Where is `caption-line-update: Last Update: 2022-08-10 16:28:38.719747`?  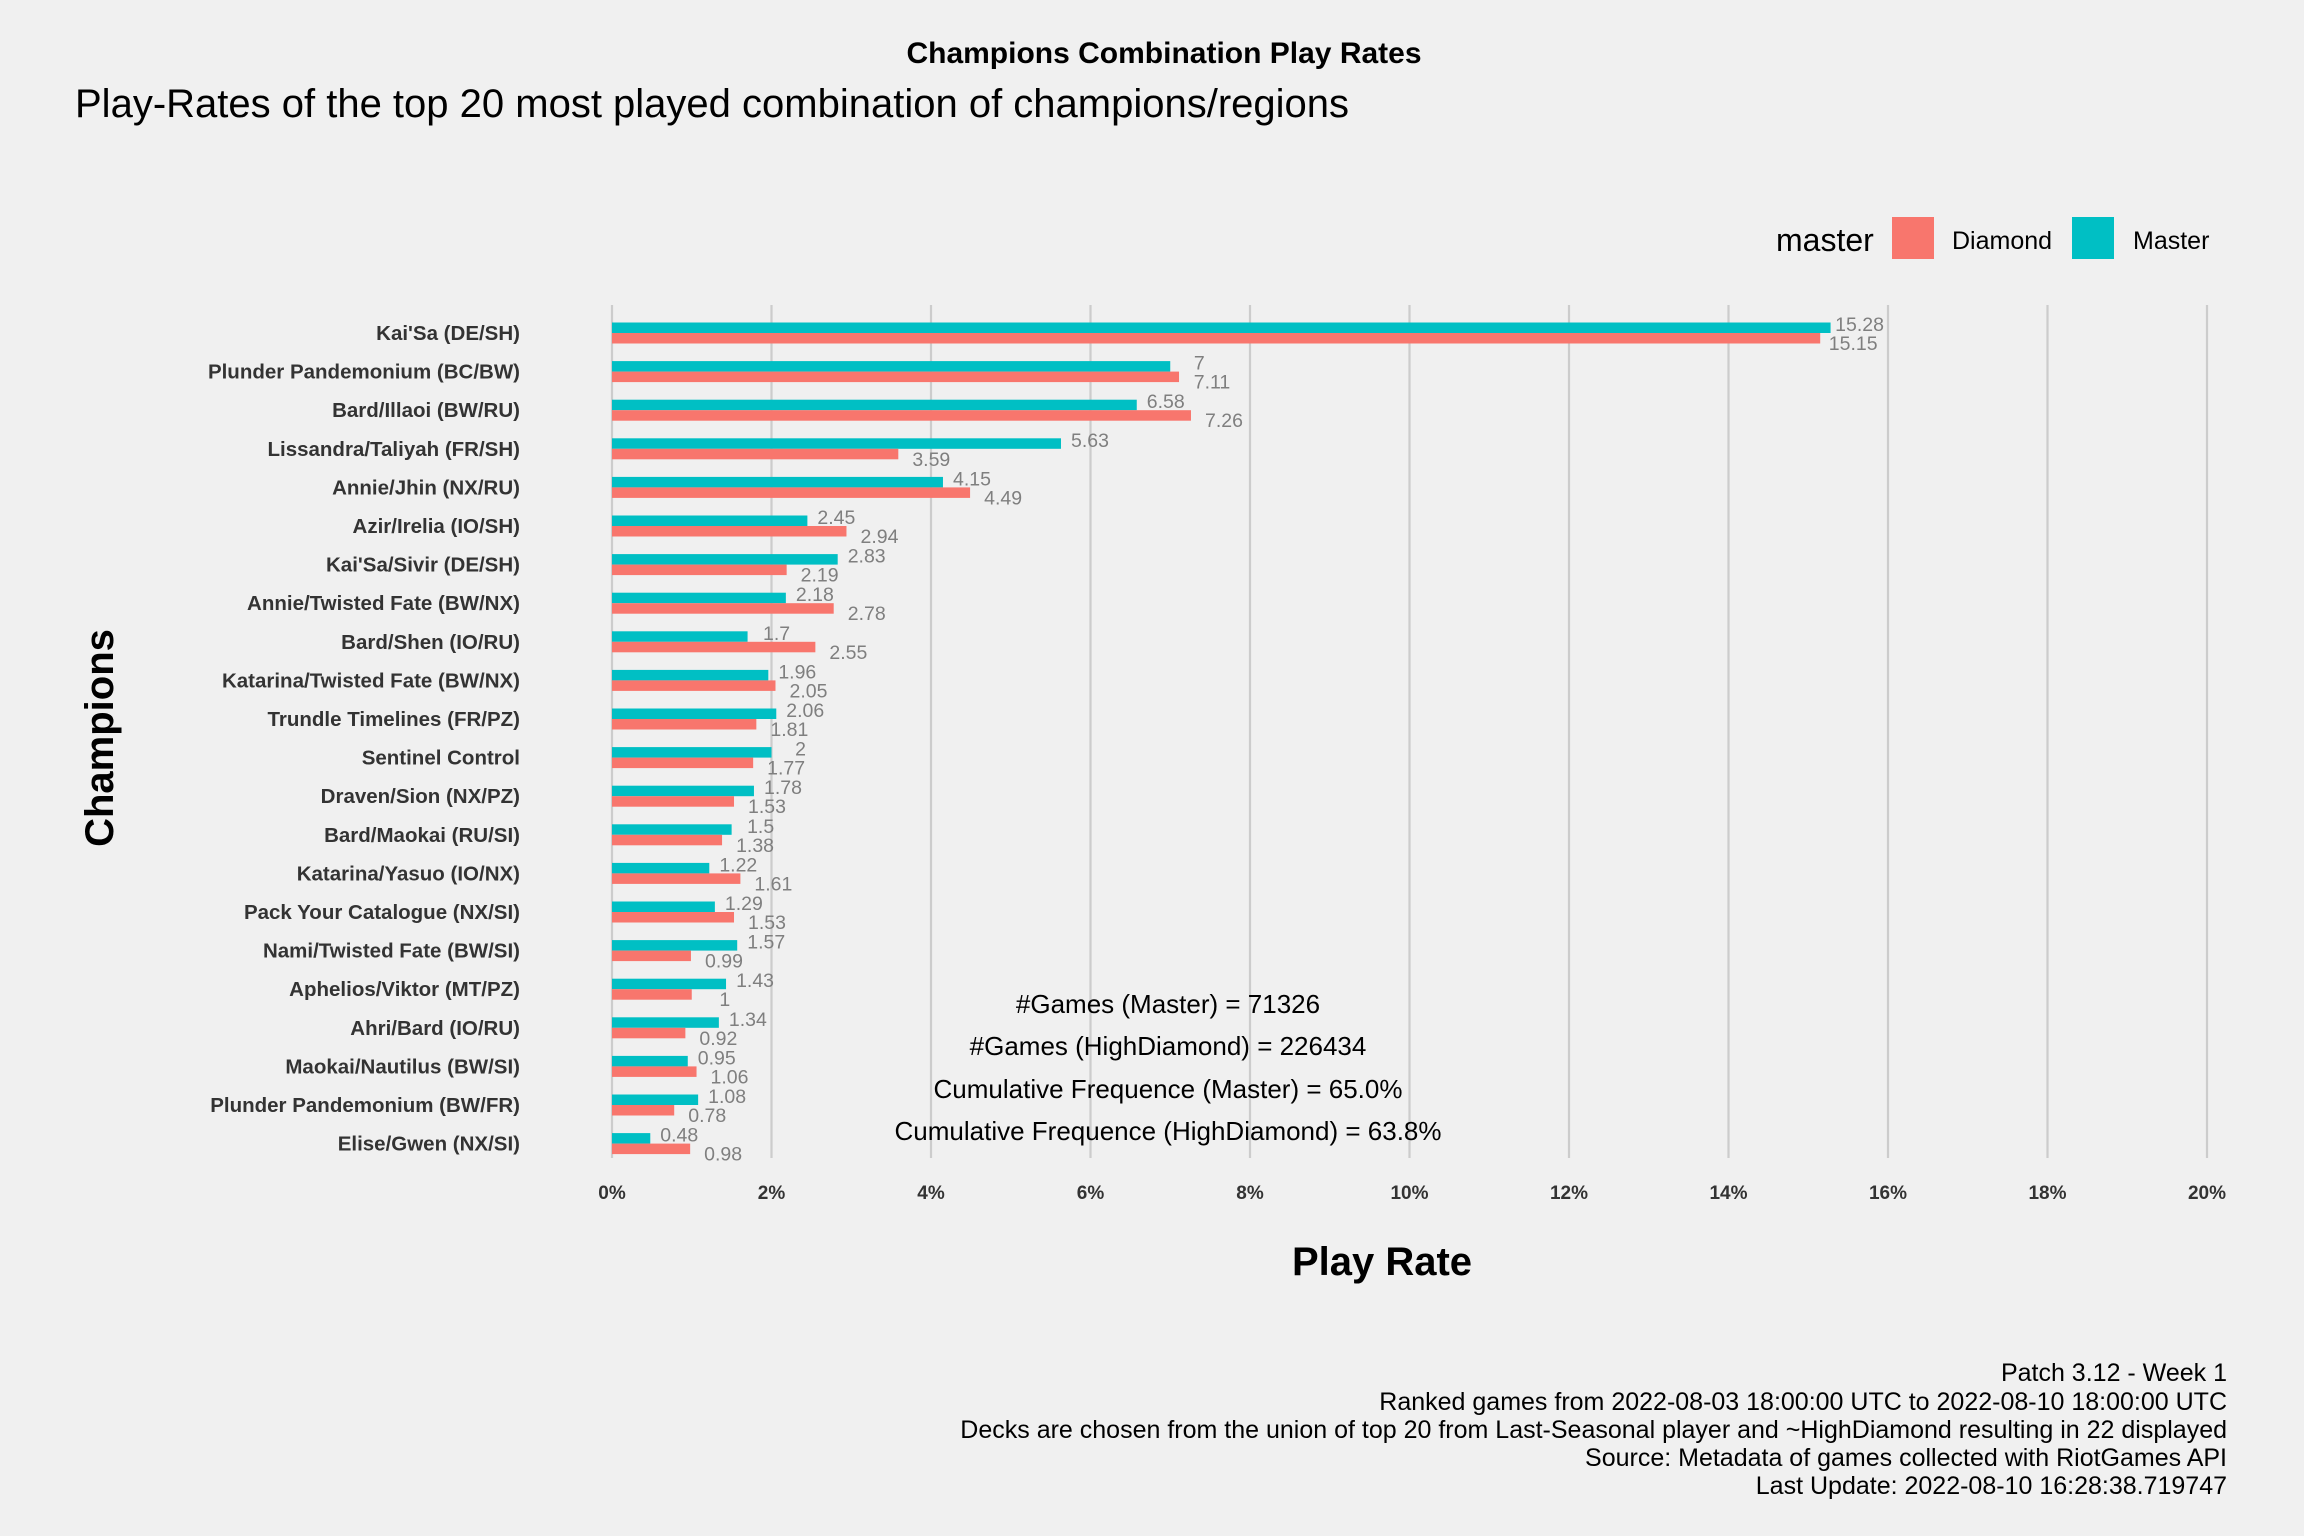
caption-line-update: Last Update: 2022-08-10 16:28:38.719747 is located at coordinates (1991, 1486).